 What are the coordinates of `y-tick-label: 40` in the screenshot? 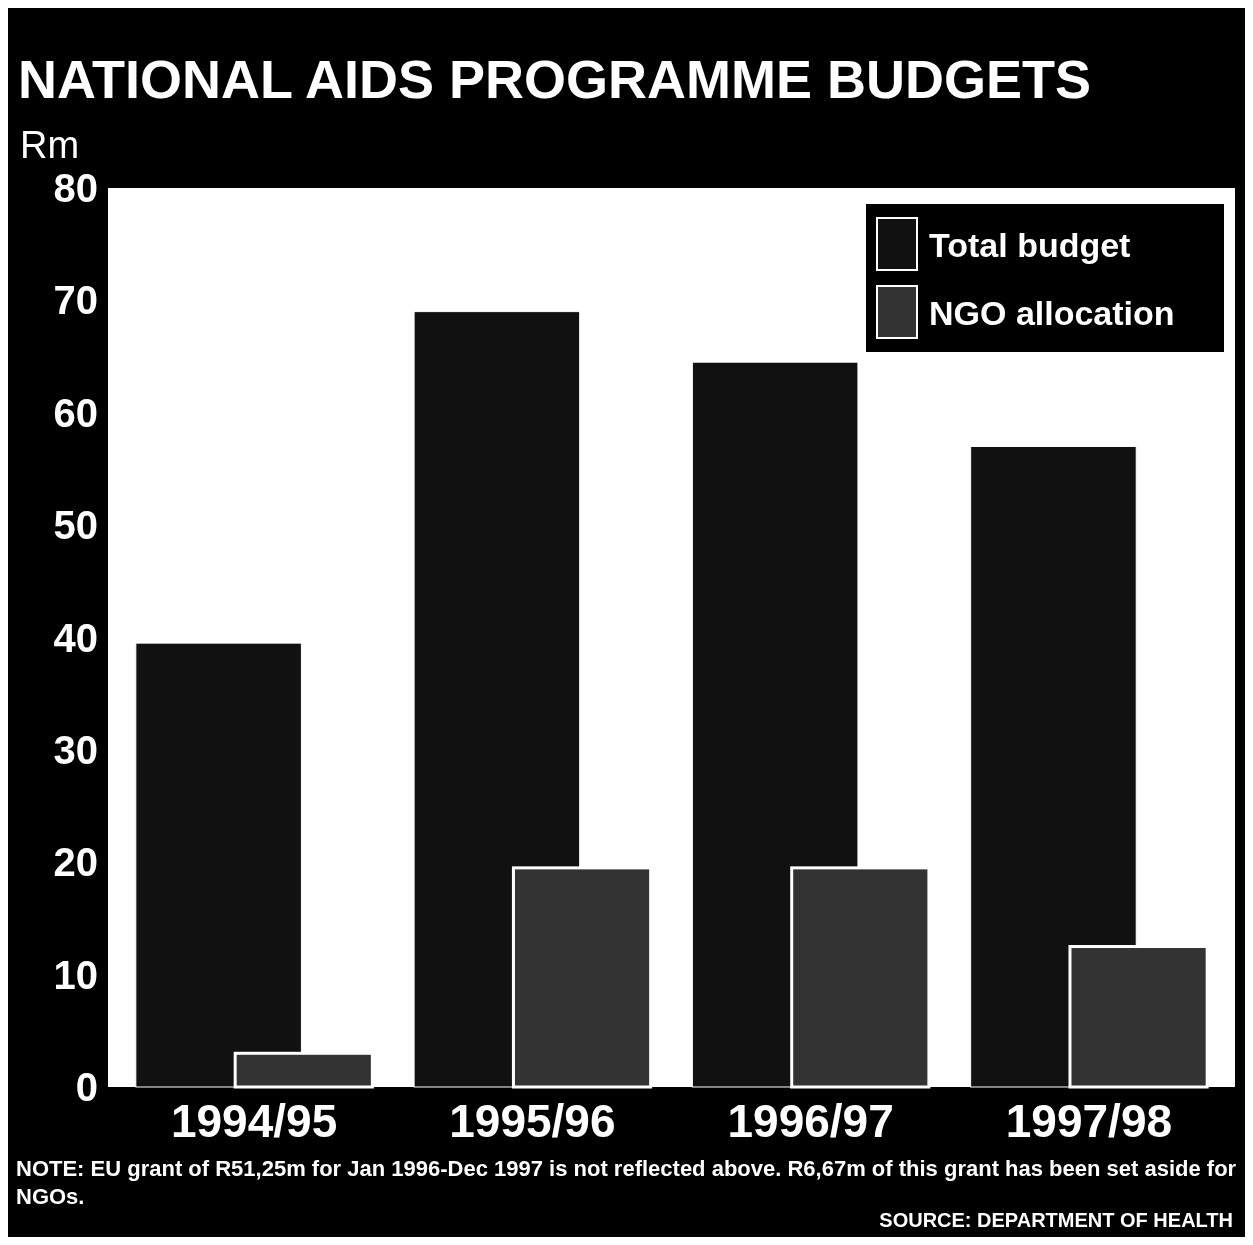 It's located at (75, 637).